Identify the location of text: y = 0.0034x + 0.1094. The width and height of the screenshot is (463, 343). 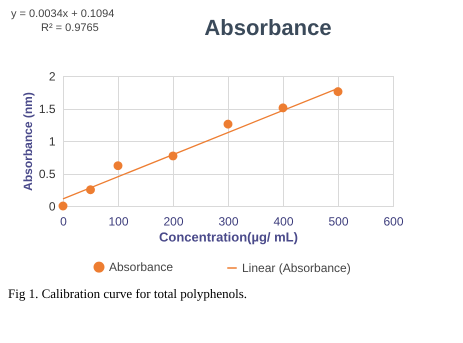
(62, 14).